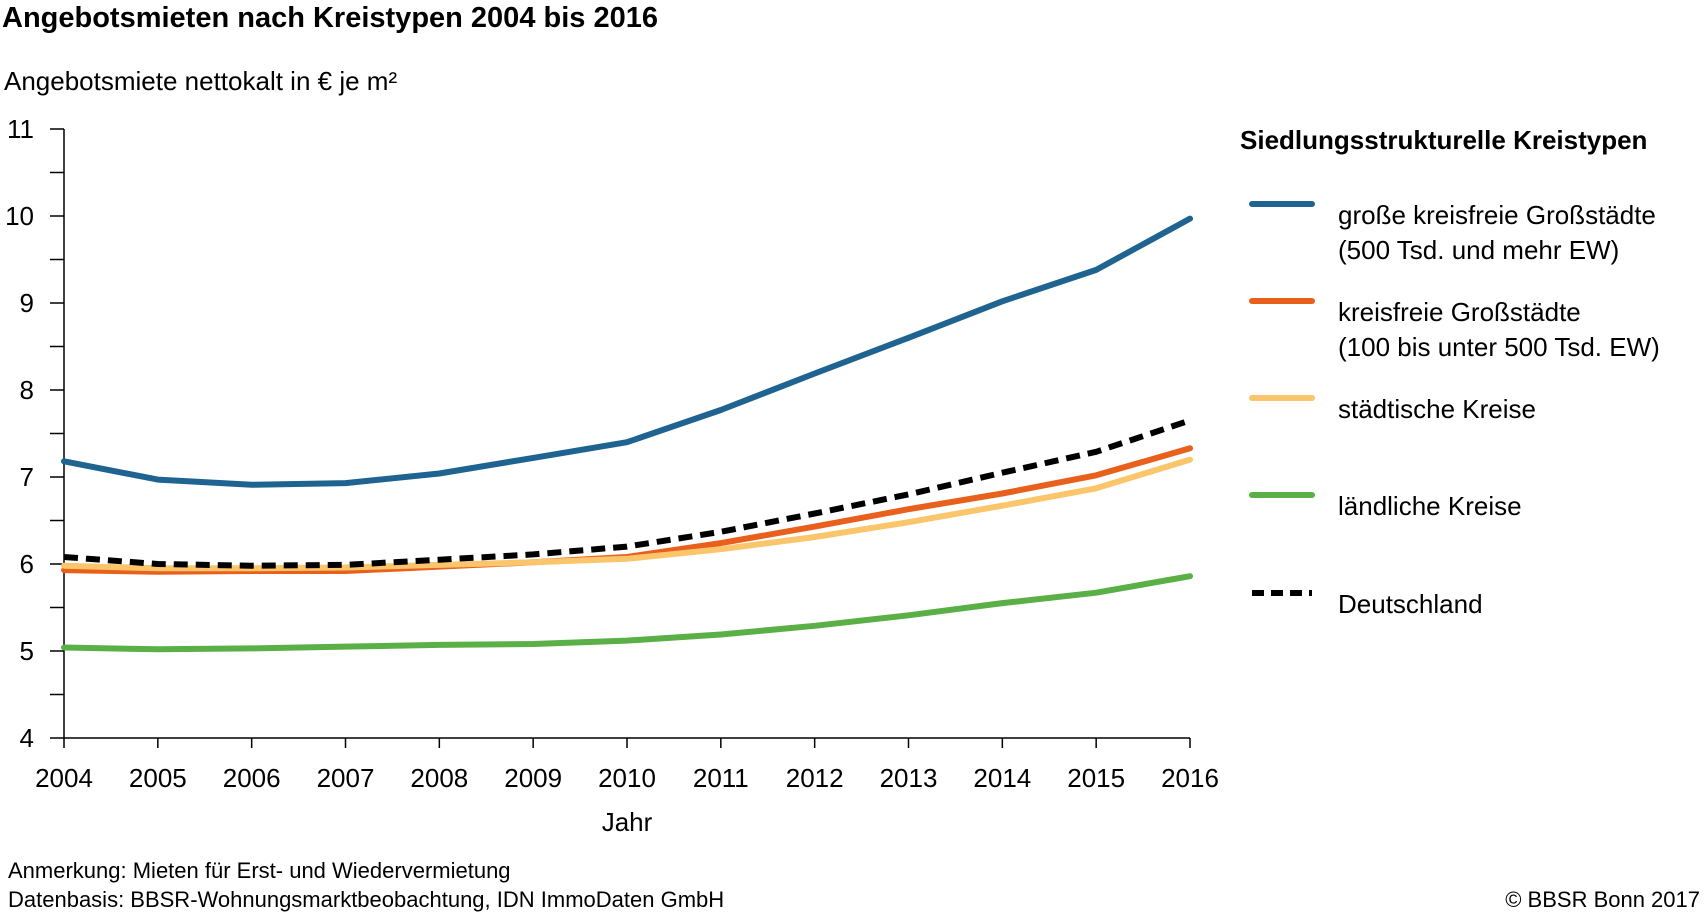  Describe the element at coordinates (1497, 215) in the screenshot. I see `legend-label: große kreisfreie Großstädte` at that location.